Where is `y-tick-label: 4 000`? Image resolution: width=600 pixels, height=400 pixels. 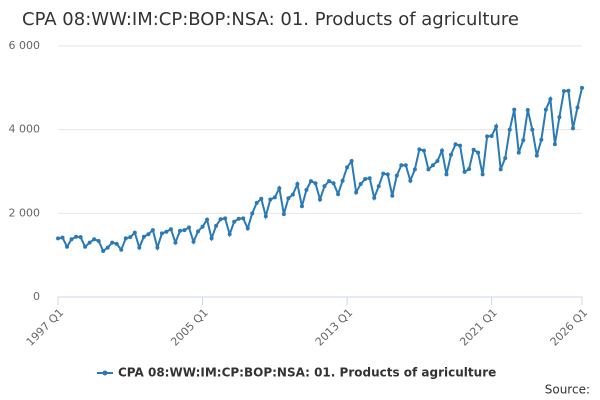
y-tick-label: 4 000 is located at coordinates (25, 129).